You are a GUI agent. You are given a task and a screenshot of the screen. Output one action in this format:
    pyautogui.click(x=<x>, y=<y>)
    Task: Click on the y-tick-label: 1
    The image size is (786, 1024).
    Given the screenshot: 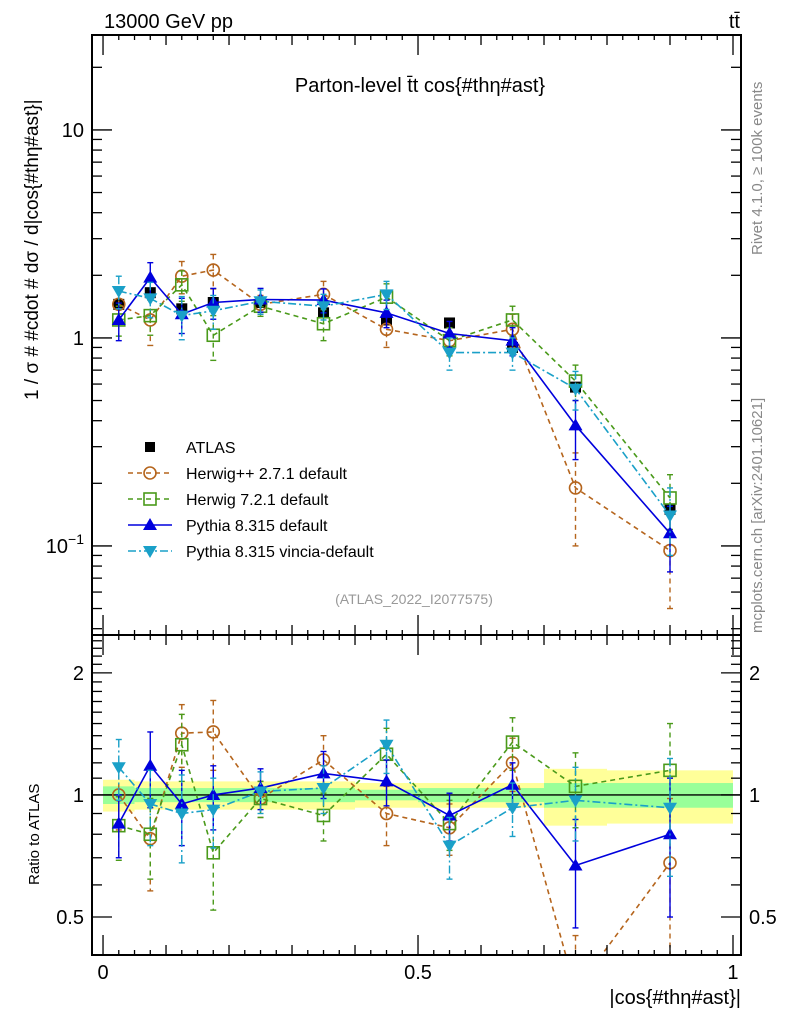 What is the action you would take?
    pyautogui.click(x=78, y=339)
    